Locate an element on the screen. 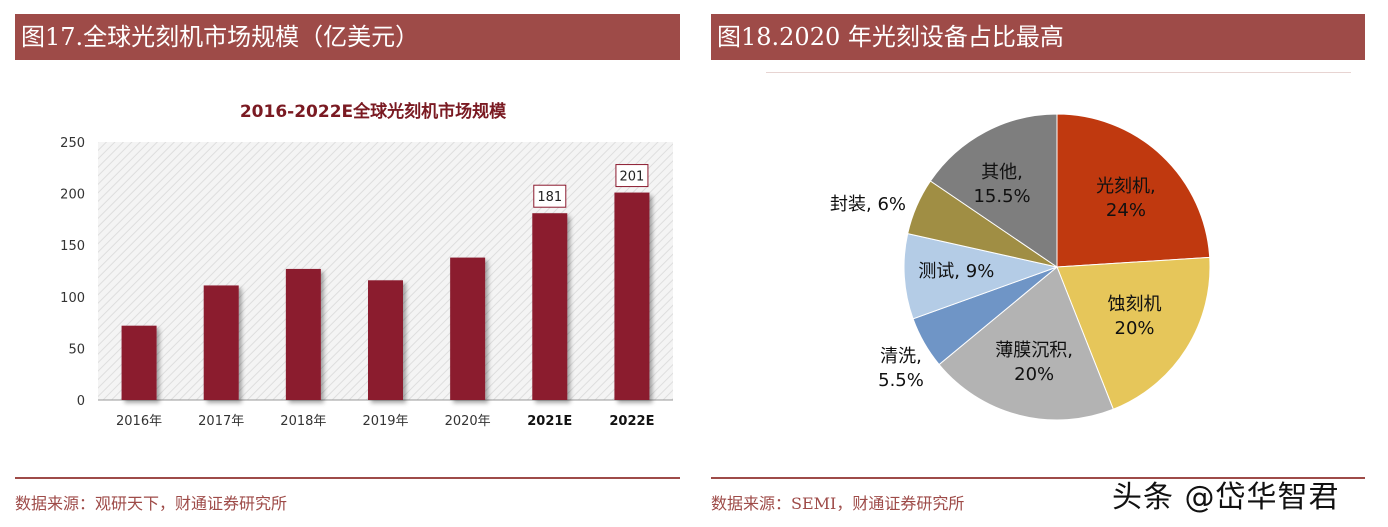  pie-slice-value: 5.5% is located at coordinates (901, 380).